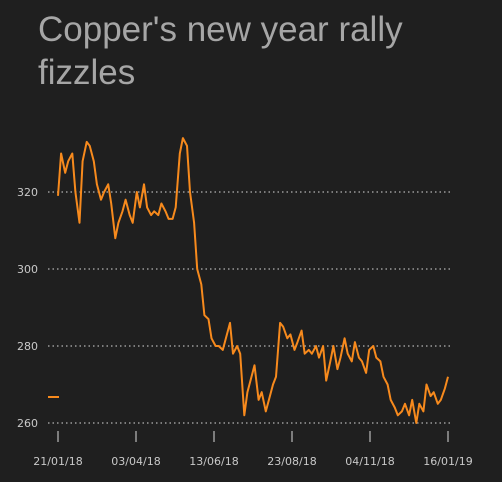  Describe the element at coordinates (135, 461) in the screenshot. I see `x-tick-label-1: 03/04/18` at that location.